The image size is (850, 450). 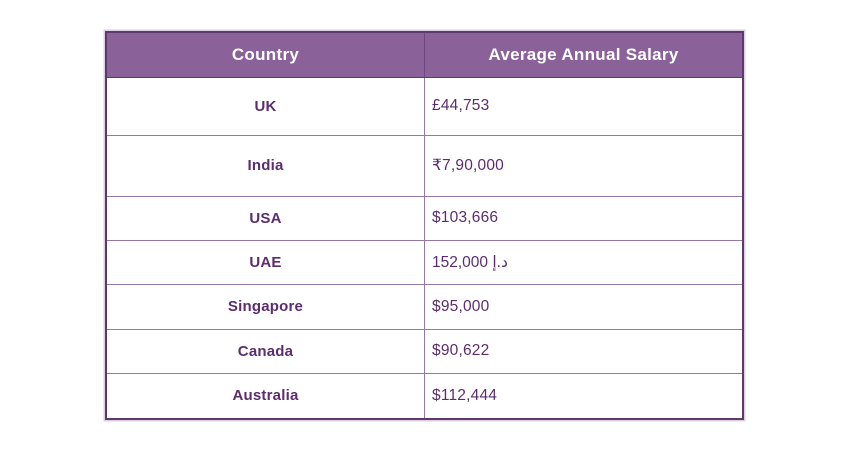 What do you see at coordinates (584, 218) in the screenshot?
I see `salary-cell: $103,666` at bounding box center [584, 218].